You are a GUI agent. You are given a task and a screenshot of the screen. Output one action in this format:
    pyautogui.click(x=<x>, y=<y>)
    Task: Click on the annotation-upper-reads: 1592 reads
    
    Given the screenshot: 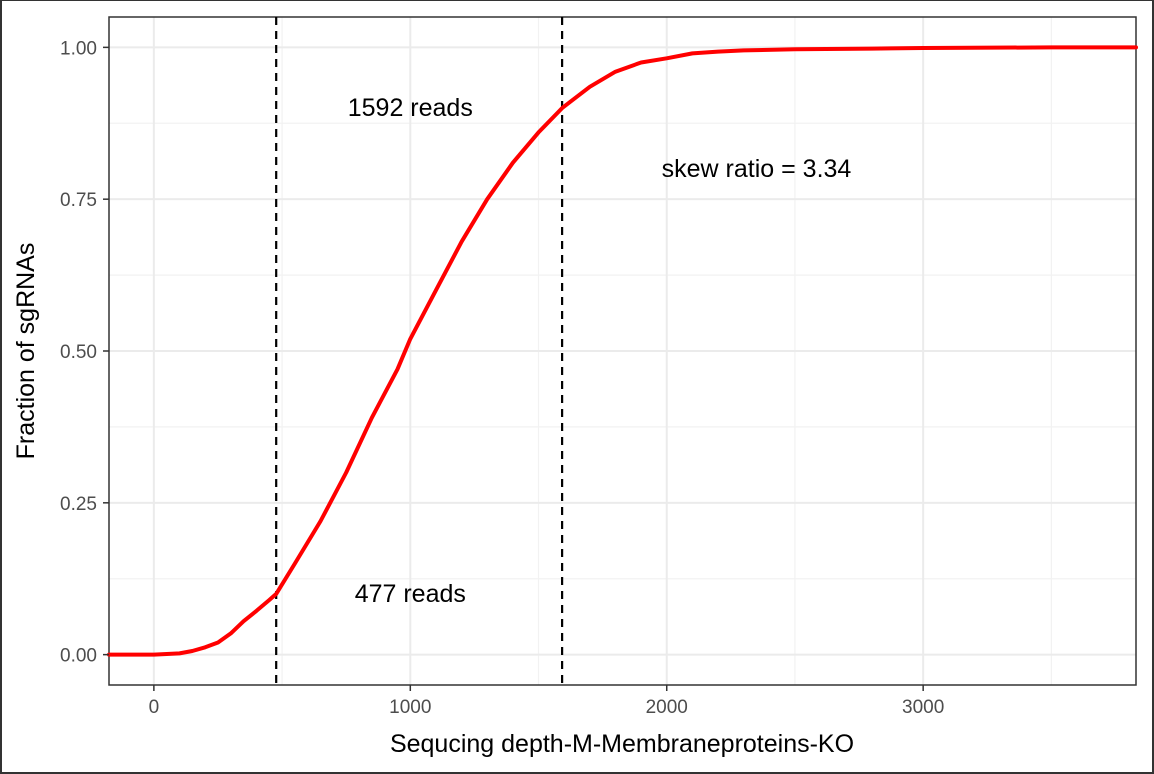 What is the action you would take?
    pyautogui.click(x=410, y=108)
    